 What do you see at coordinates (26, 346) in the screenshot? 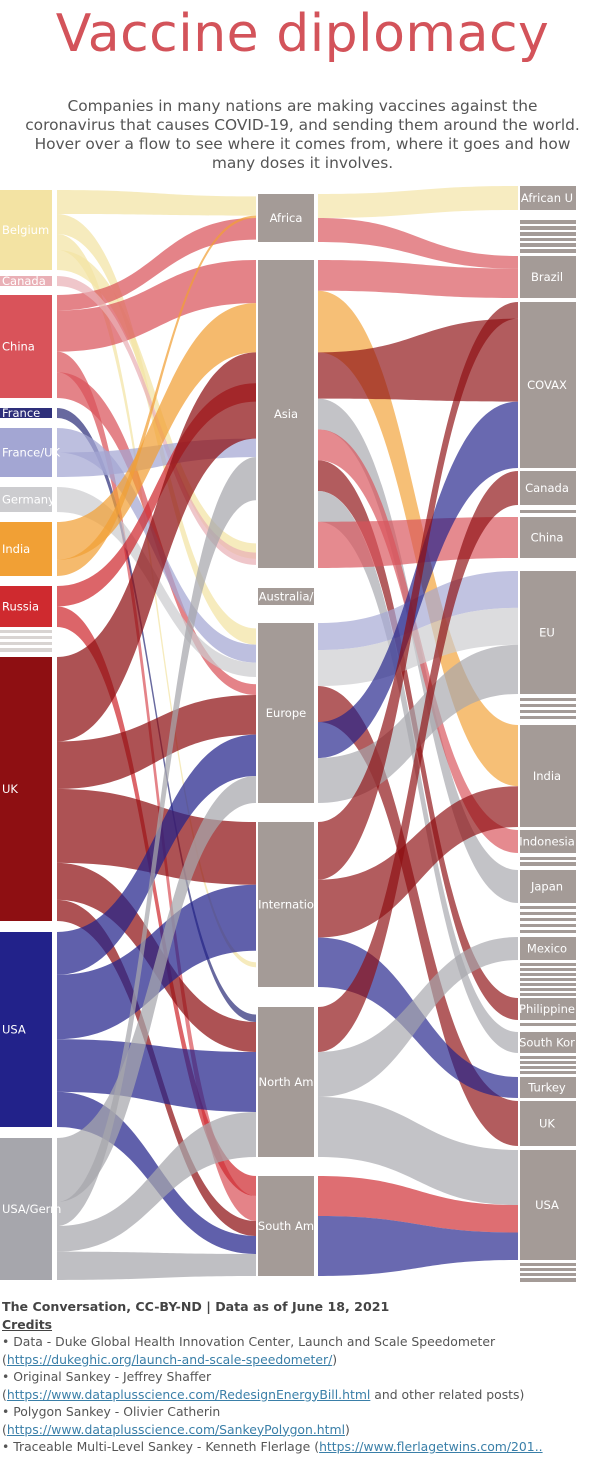
I see `source-node-china` at bounding box center [26, 346].